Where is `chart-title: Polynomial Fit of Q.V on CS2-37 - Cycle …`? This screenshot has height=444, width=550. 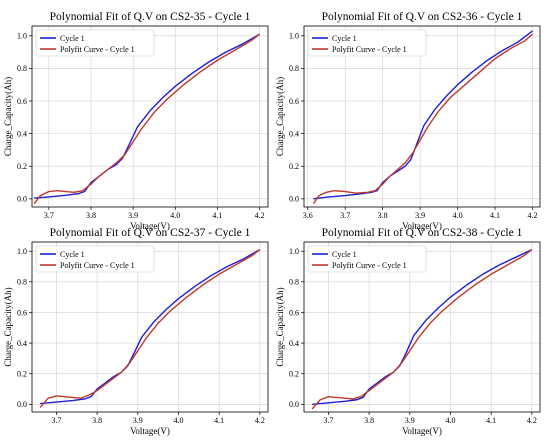 chart-title: Polynomial Fit of Q.V on CS2-37 - Cycle … is located at coordinates (150, 233).